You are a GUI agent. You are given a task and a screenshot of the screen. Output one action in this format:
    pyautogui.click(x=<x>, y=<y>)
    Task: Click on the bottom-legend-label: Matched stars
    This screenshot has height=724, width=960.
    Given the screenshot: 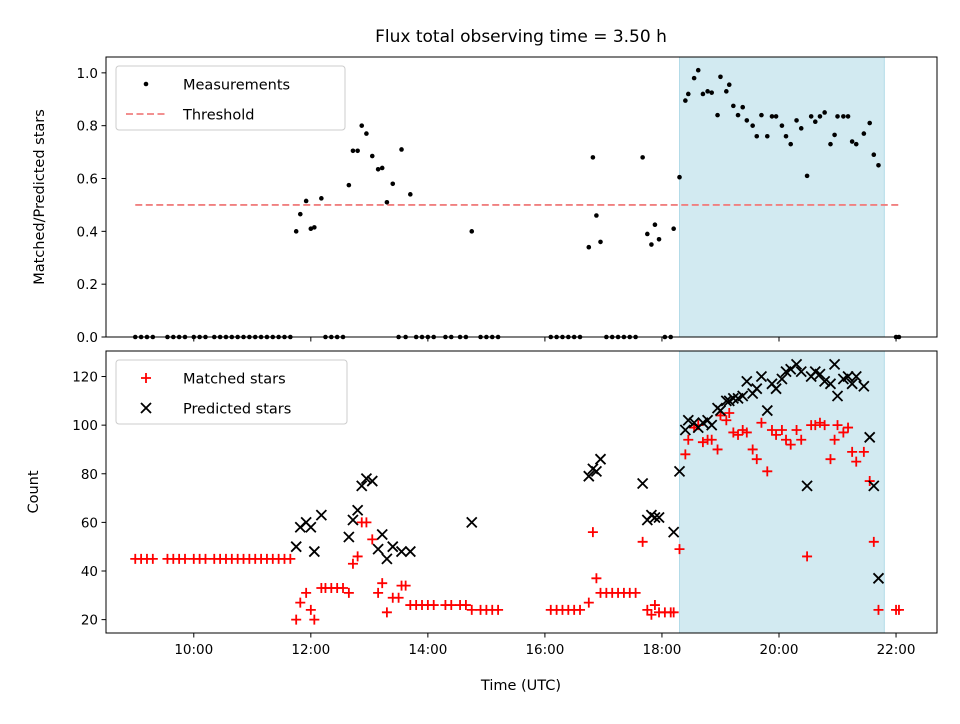 What is the action you would take?
    pyautogui.click(x=234, y=380)
    